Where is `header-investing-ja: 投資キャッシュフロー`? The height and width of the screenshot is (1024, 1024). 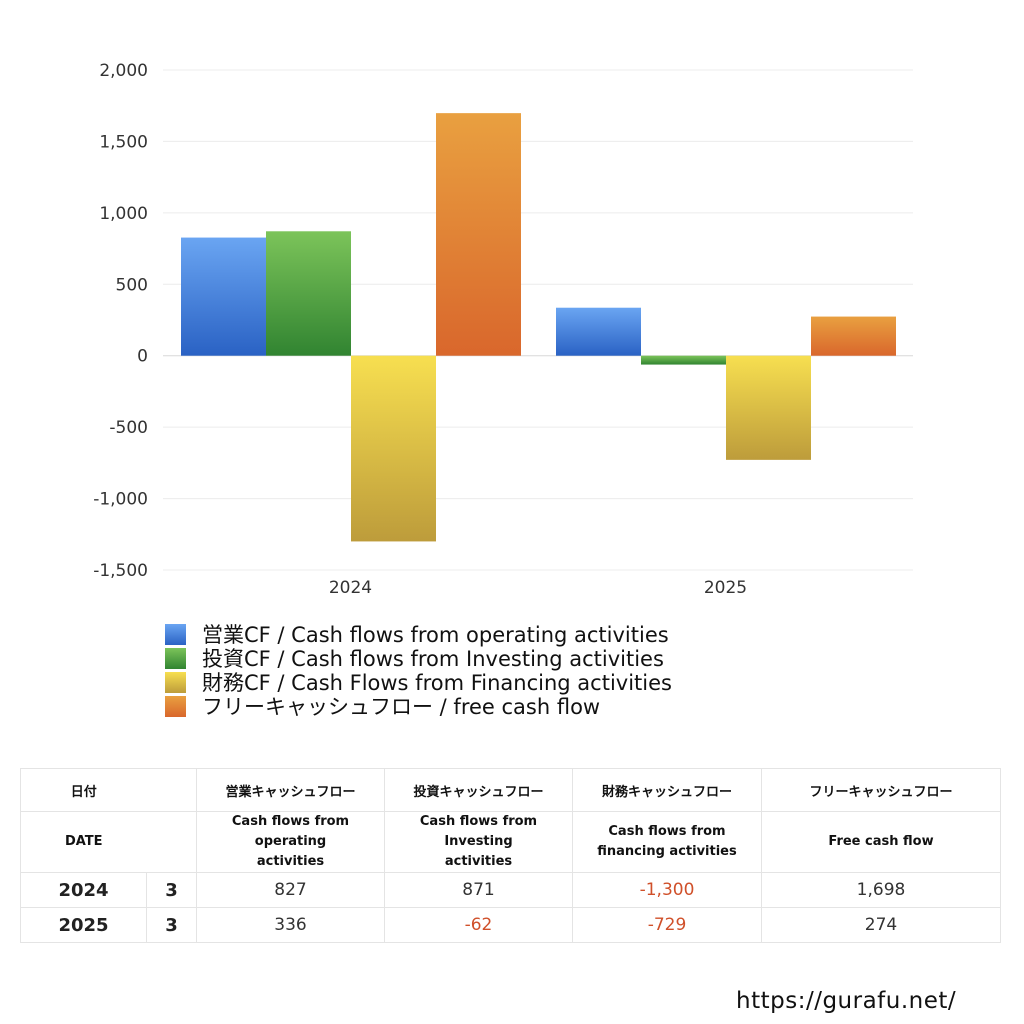 header-investing-ja: 投資キャッシュフロー is located at coordinates (478, 790).